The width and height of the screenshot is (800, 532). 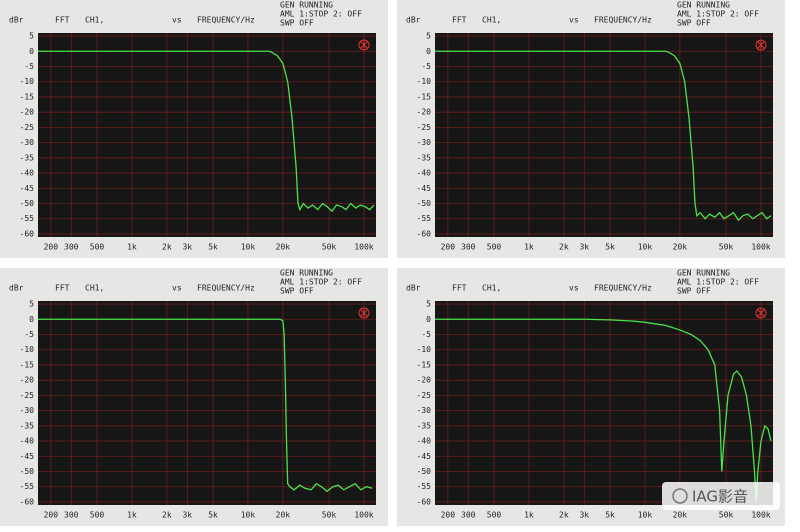 What do you see at coordinates (206, 131) in the screenshot?
I see `response-line` at bounding box center [206, 131].